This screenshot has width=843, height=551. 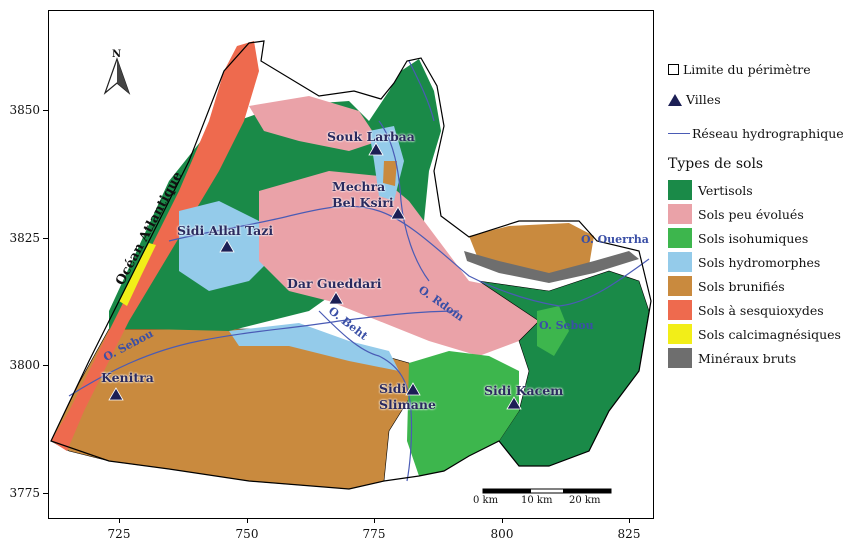 What do you see at coordinates (363, 194) in the screenshot?
I see `city-label-mechra-bel-ksiri: Mechra Bel Ksiri` at bounding box center [363, 194].